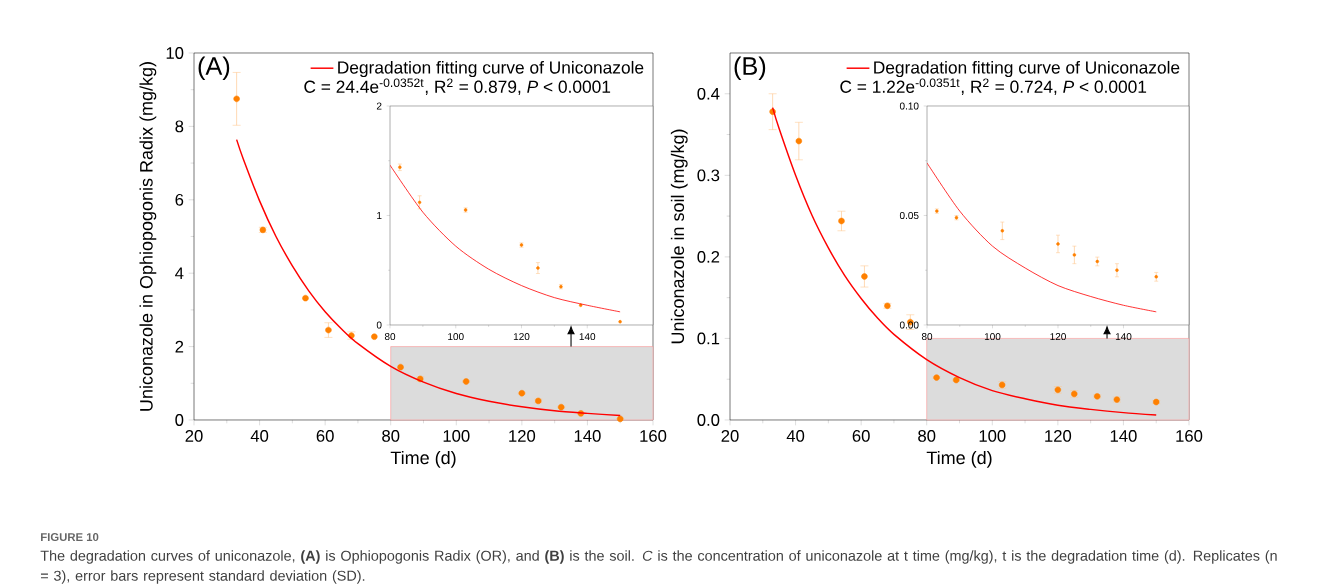 The image size is (1322, 584). What do you see at coordinates (909, 106) in the screenshot?
I see `y-tick-label: 0.10` at bounding box center [909, 106].